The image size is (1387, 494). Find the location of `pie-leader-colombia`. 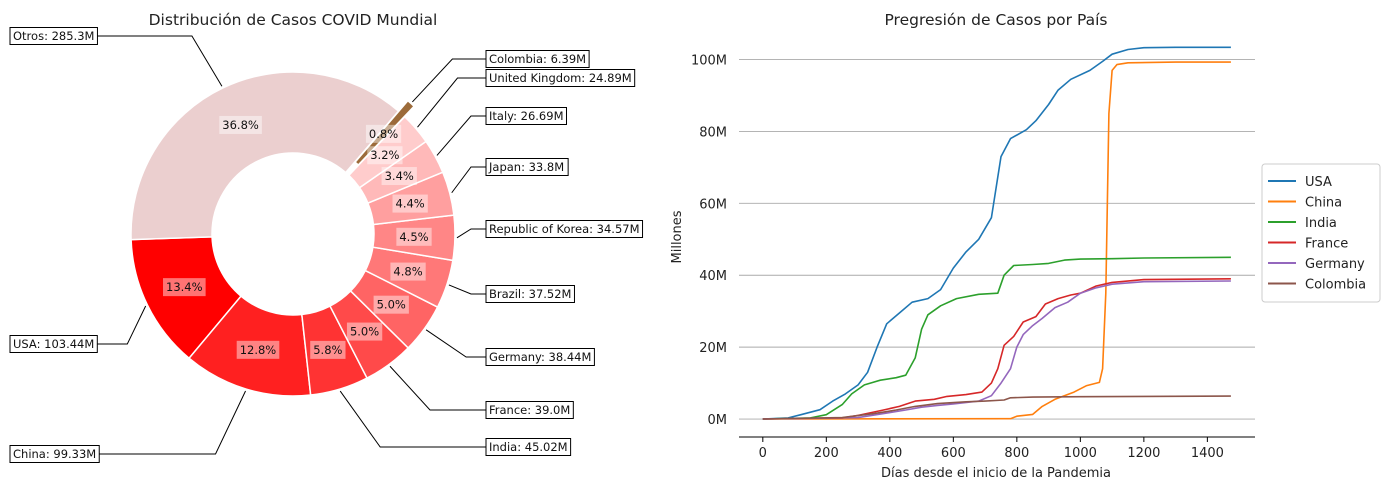

pie-leader-colombia is located at coordinates (449, 80).